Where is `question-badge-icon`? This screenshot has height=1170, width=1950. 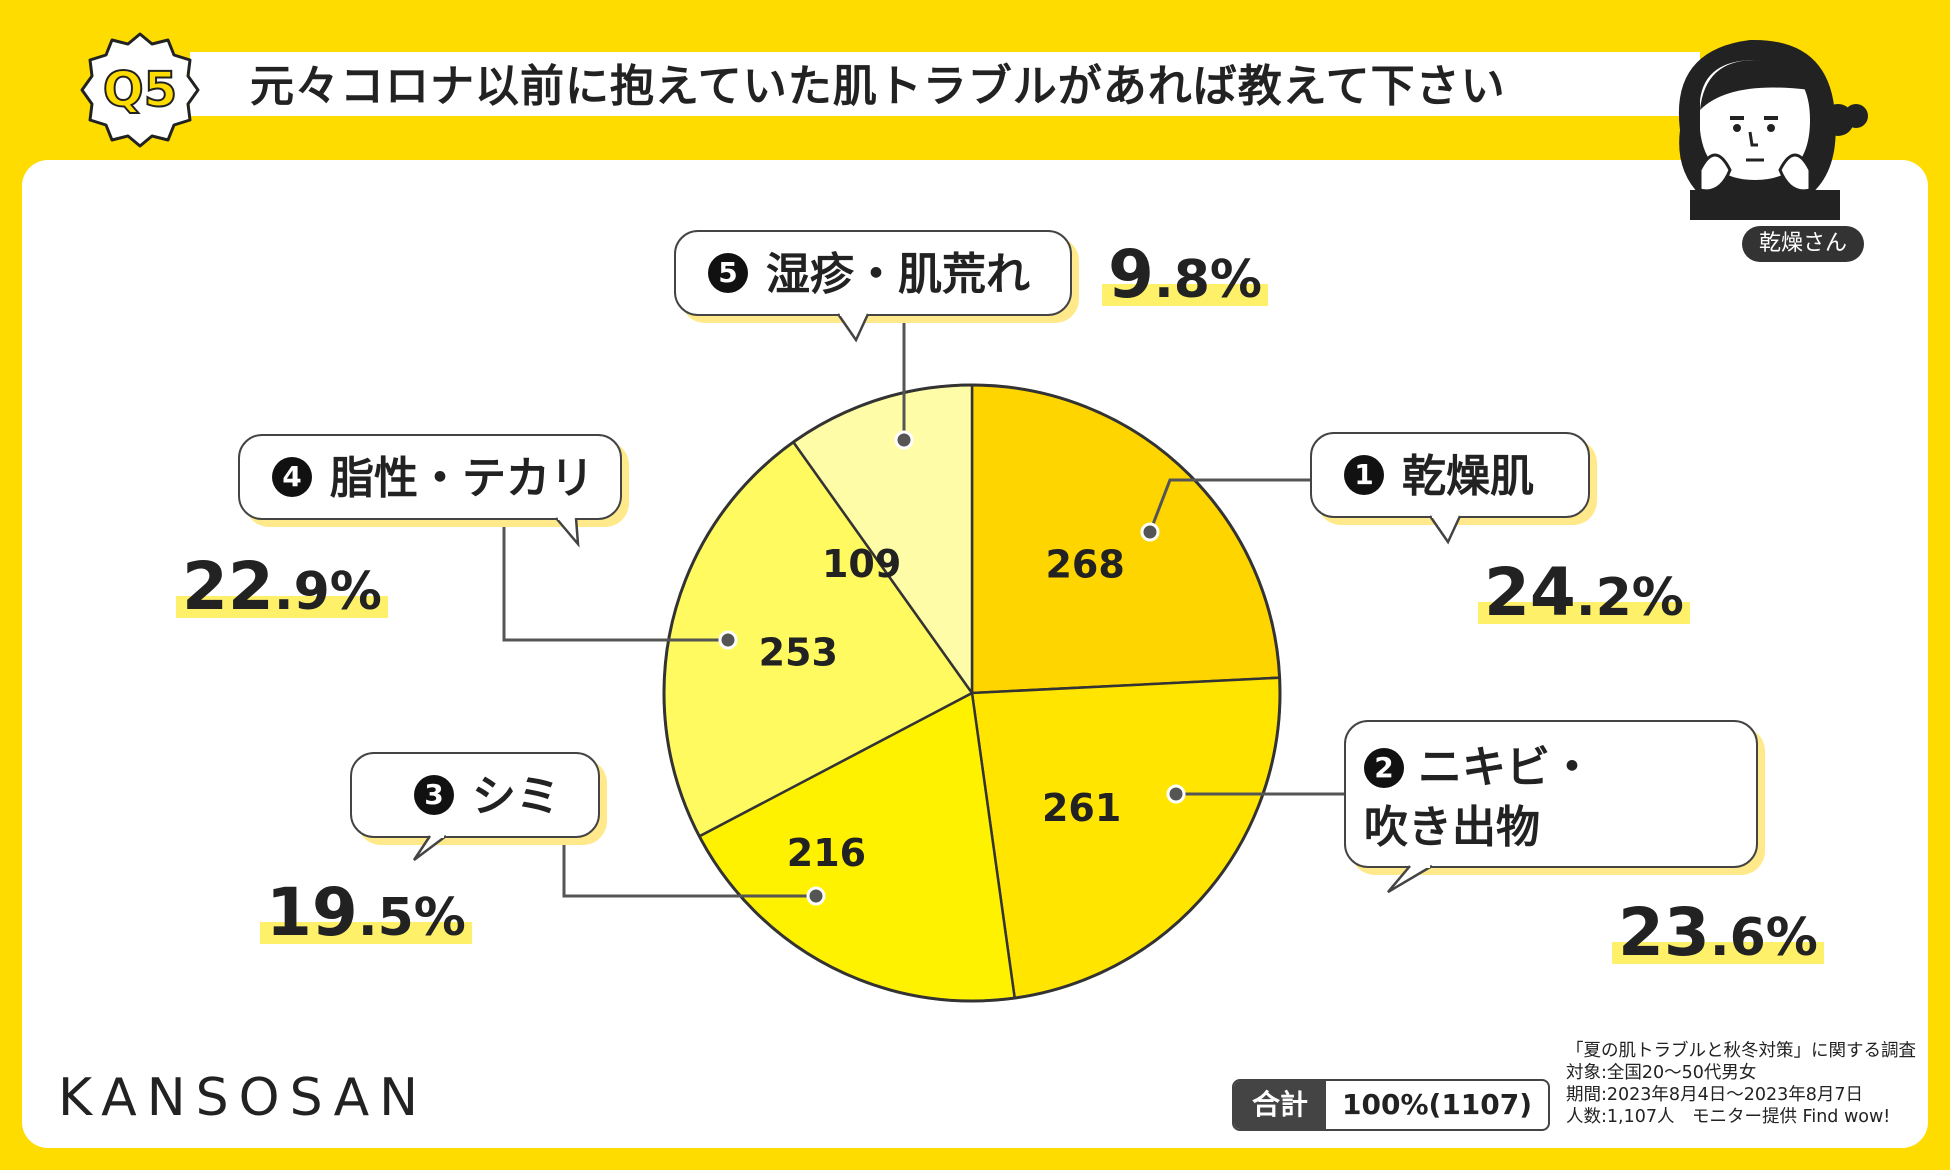
question-badge-icon is located at coordinates (140, 90).